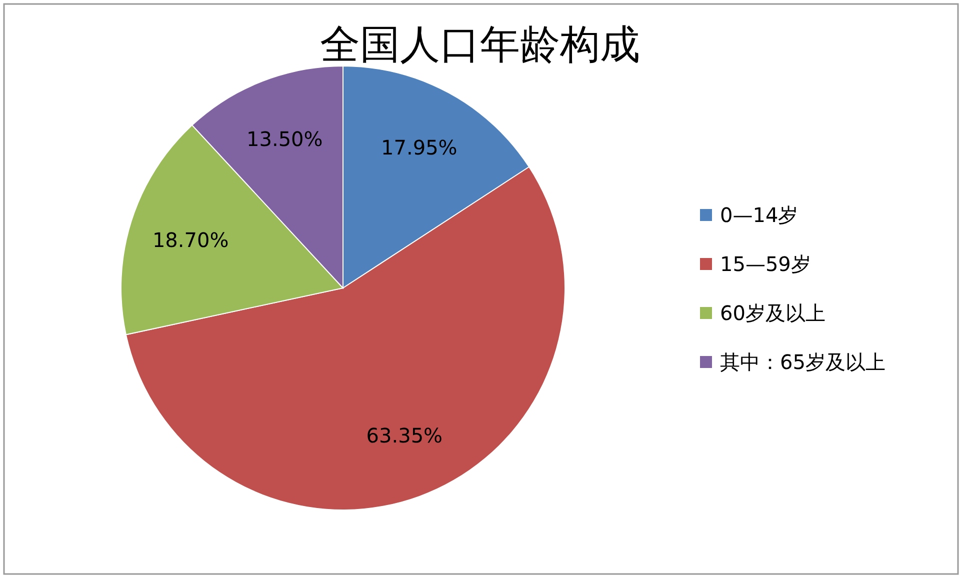  Describe the element at coordinates (190, 240) in the screenshot. I see `data-label: 18.70%` at that location.